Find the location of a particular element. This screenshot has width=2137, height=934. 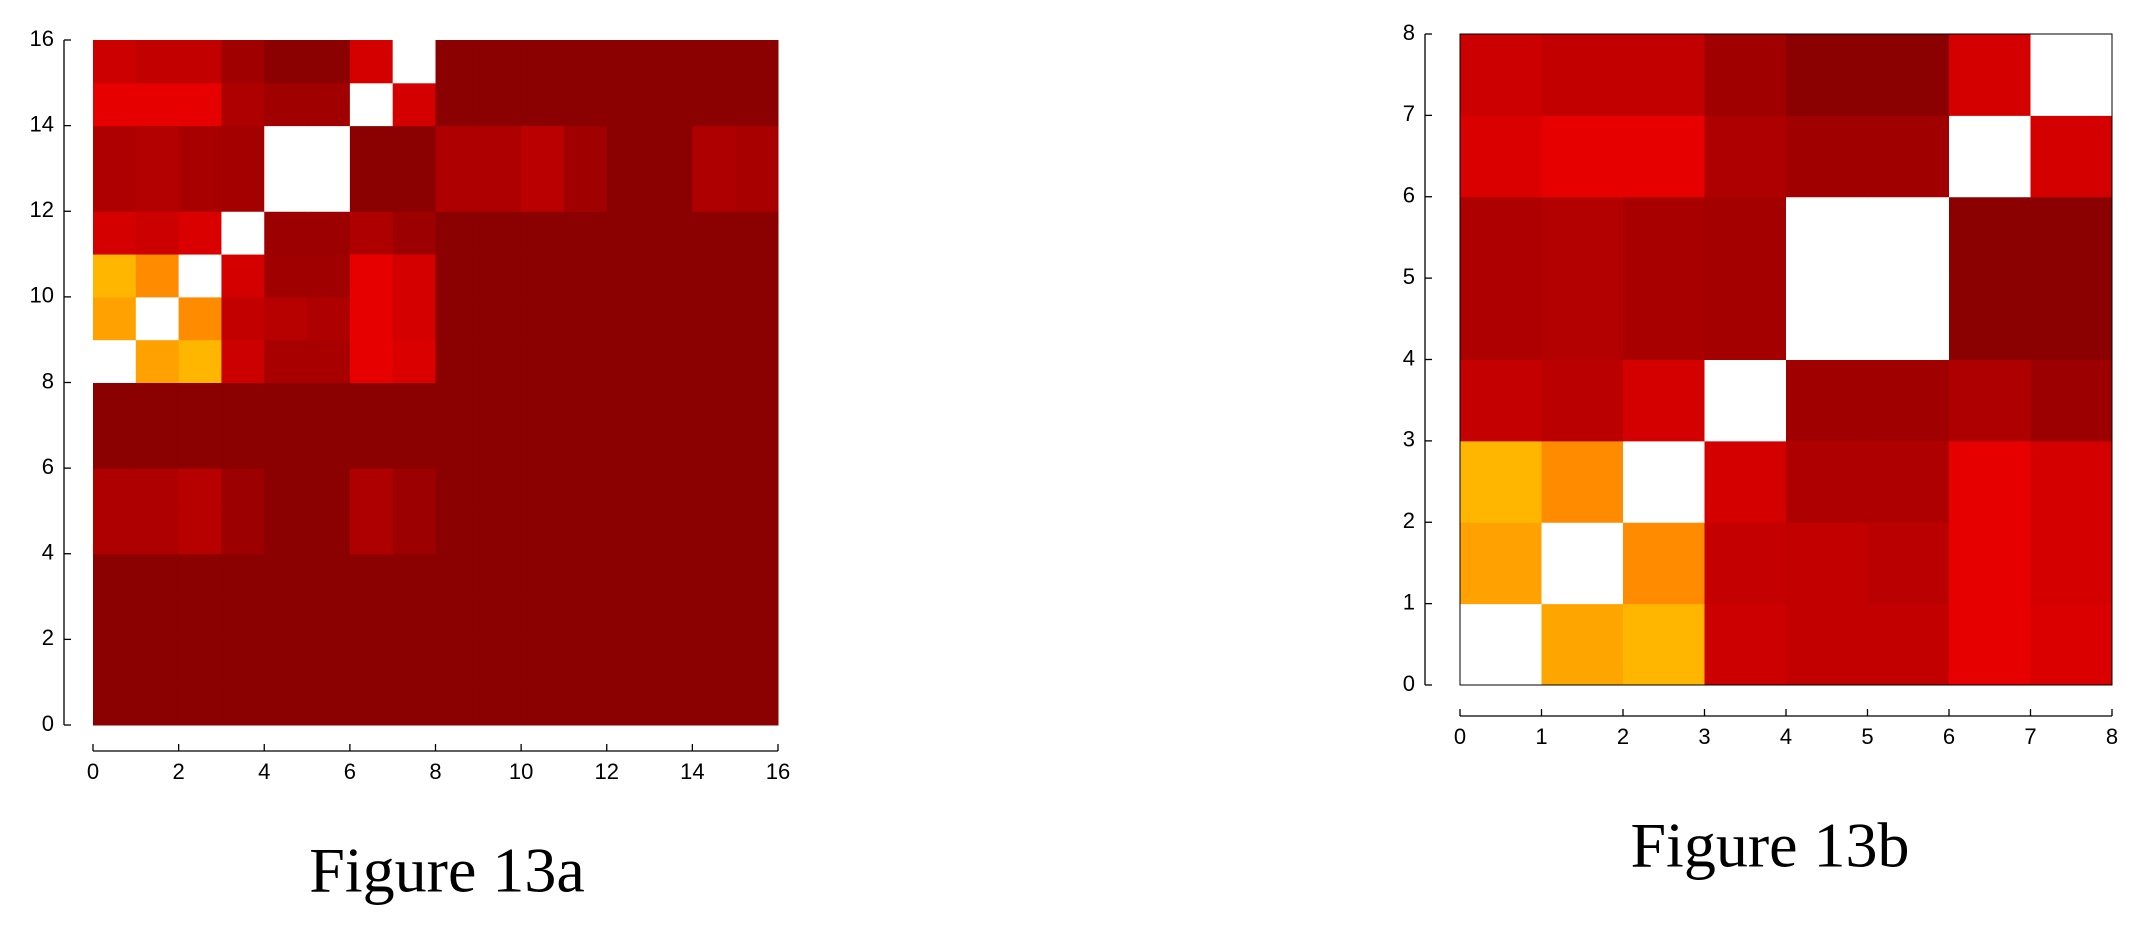

y-tick-label: 16 is located at coordinates (42, 38).